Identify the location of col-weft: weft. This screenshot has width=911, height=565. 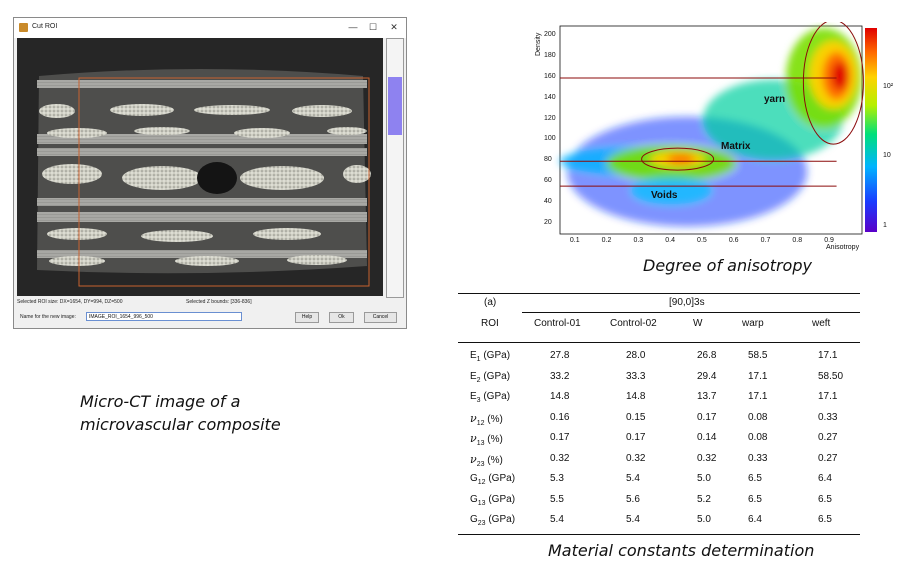
(821, 323).